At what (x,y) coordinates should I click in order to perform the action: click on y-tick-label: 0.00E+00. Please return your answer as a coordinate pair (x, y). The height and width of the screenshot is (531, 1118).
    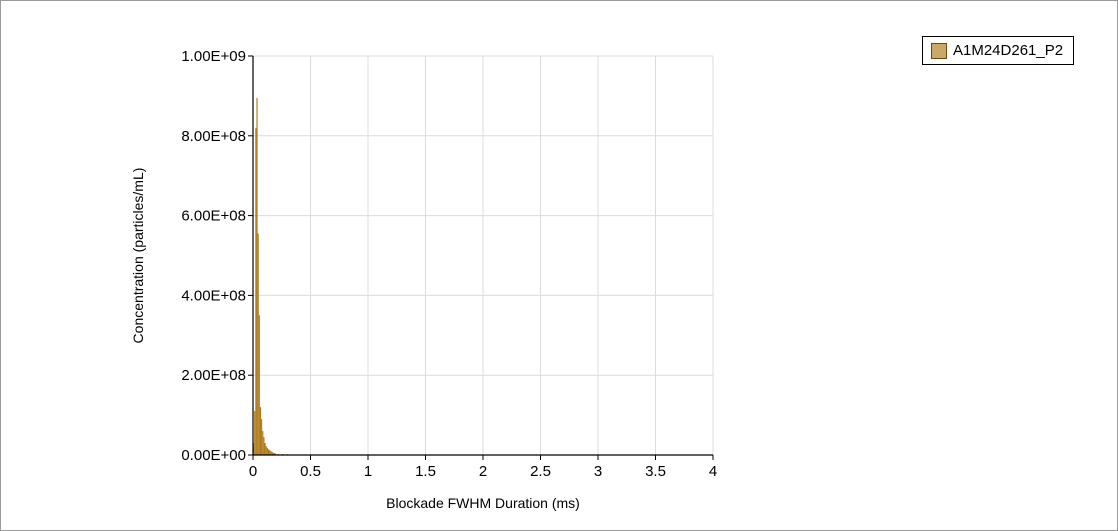
    Looking at the image, I should click on (213, 455).